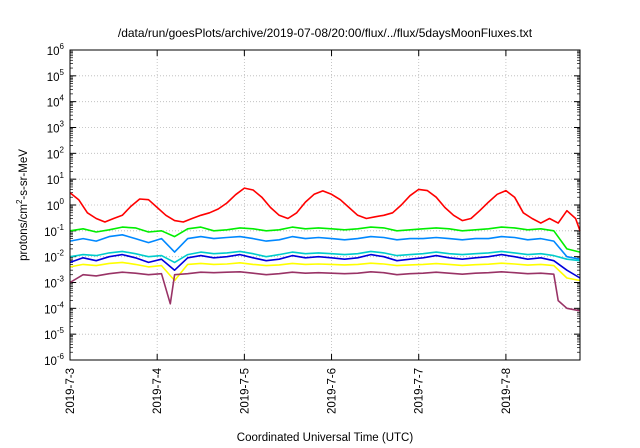  I want to click on y-tick-label: 10¹, so click(56, 179).